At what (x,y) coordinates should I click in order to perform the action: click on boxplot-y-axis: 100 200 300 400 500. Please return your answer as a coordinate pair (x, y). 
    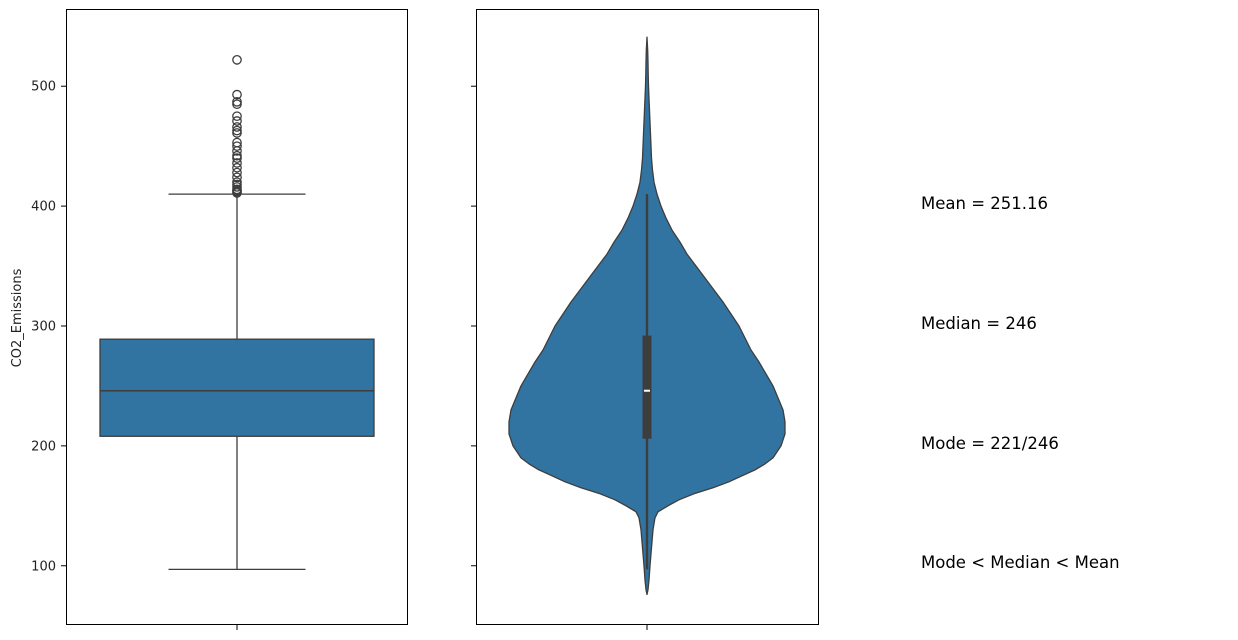
    Looking at the image, I should click on (49, 327).